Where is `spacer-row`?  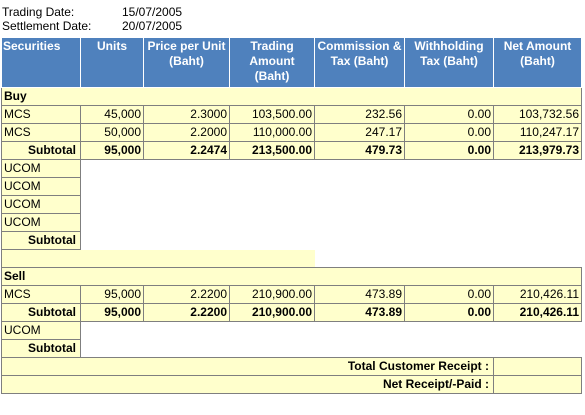 spacer-row is located at coordinates (291, 258).